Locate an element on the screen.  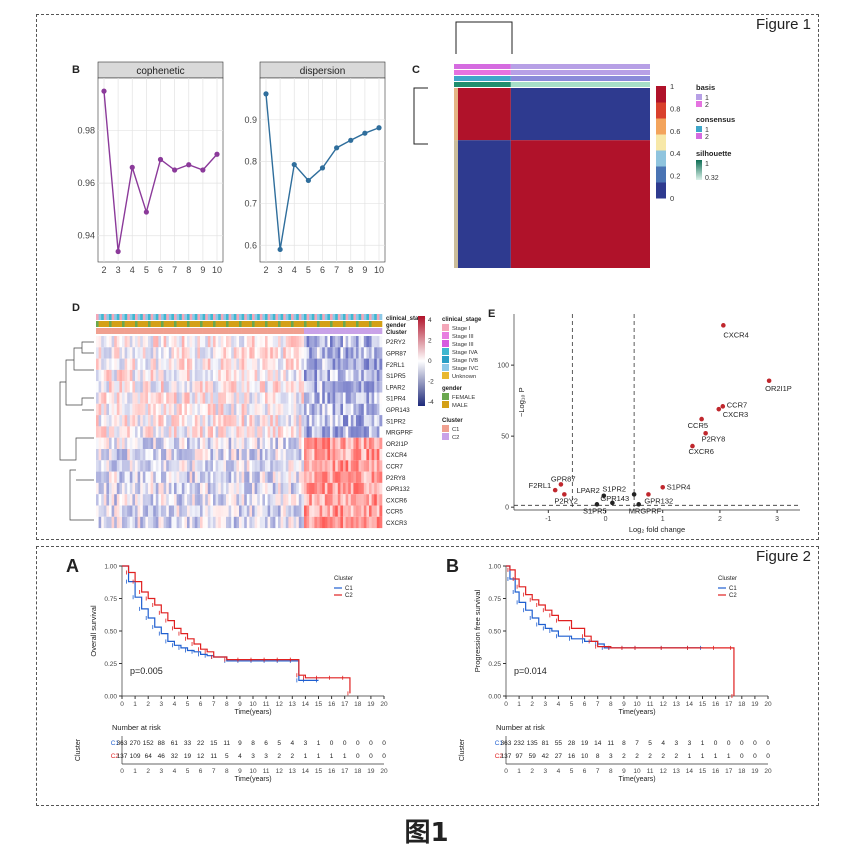
risk-count: 137 is located at coordinates (122, 756).